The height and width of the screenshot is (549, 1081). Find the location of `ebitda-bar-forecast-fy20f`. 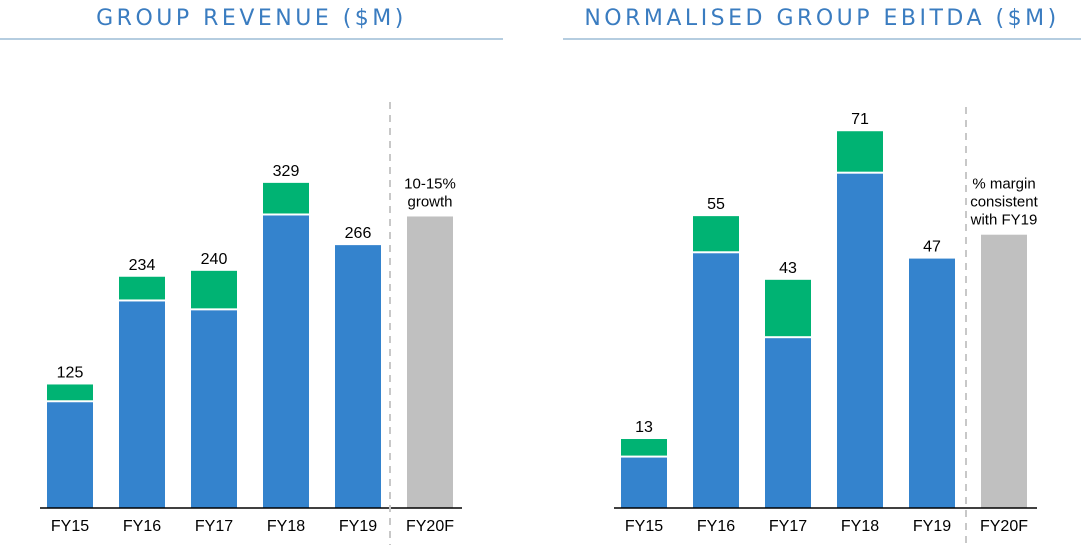

ebitda-bar-forecast-fy20f is located at coordinates (1004, 371).